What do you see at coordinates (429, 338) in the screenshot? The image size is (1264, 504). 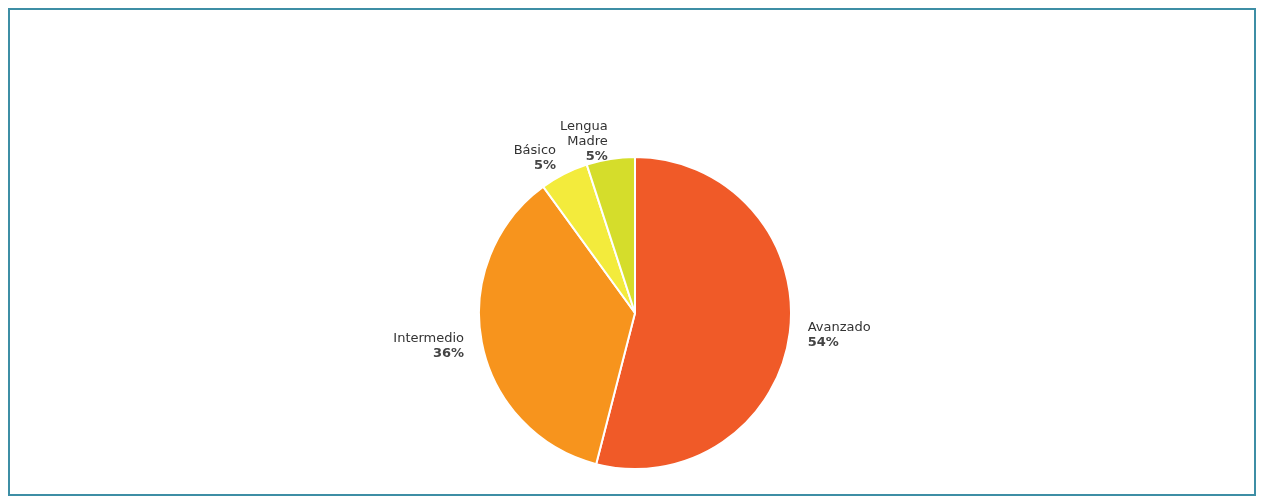 I see `slice-label: Intermedio` at bounding box center [429, 338].